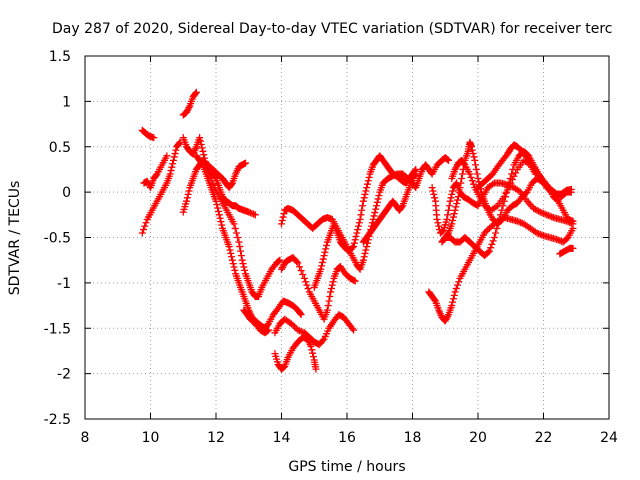  Describe the element at coordinates (57, 329) in the screenshot. I see `y-tick-label: -1.5` at that location.